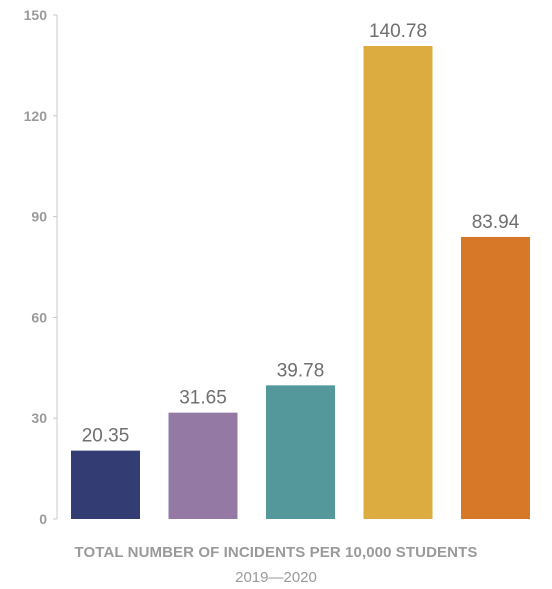  I want to click on bar-value-label-2: 31.65, so click(203, 398).